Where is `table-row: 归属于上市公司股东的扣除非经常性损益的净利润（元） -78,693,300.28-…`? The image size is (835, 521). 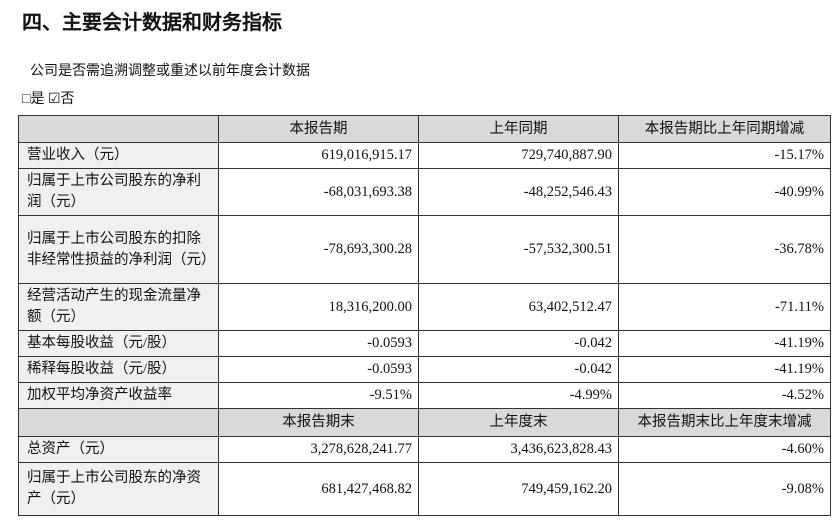 table-row: 归属于上市公司股东的扣除非经常性损益的净利润（元） -78,693,300.28-… is located at coordinates (424, 249).